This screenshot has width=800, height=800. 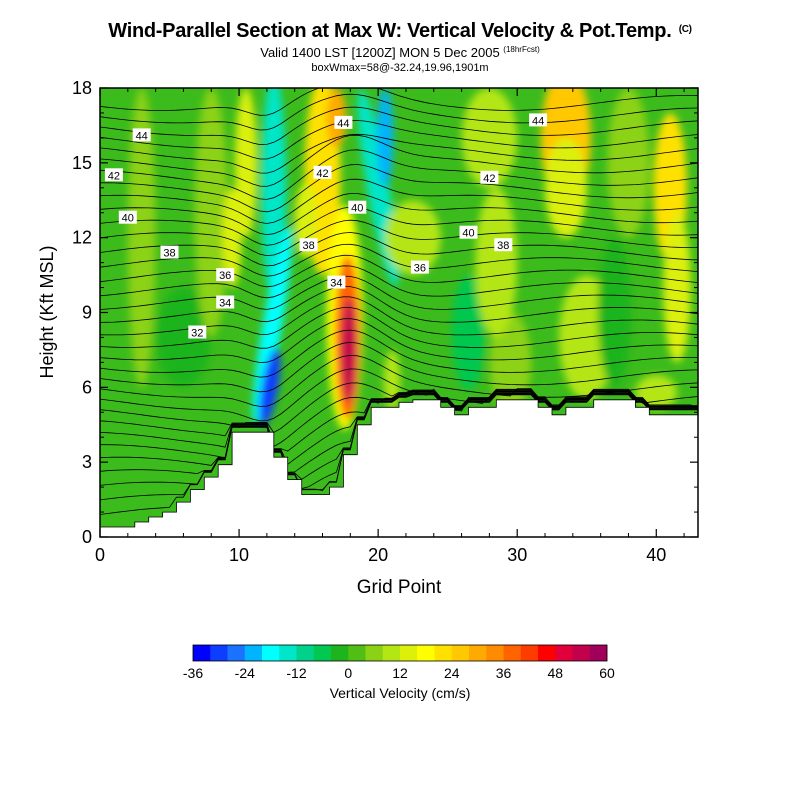 What do you see at coordinates (47, 311) in the screenshot?
I see `y-axis-label: Height (Kft MSL)` at bounding box center [47, 311].